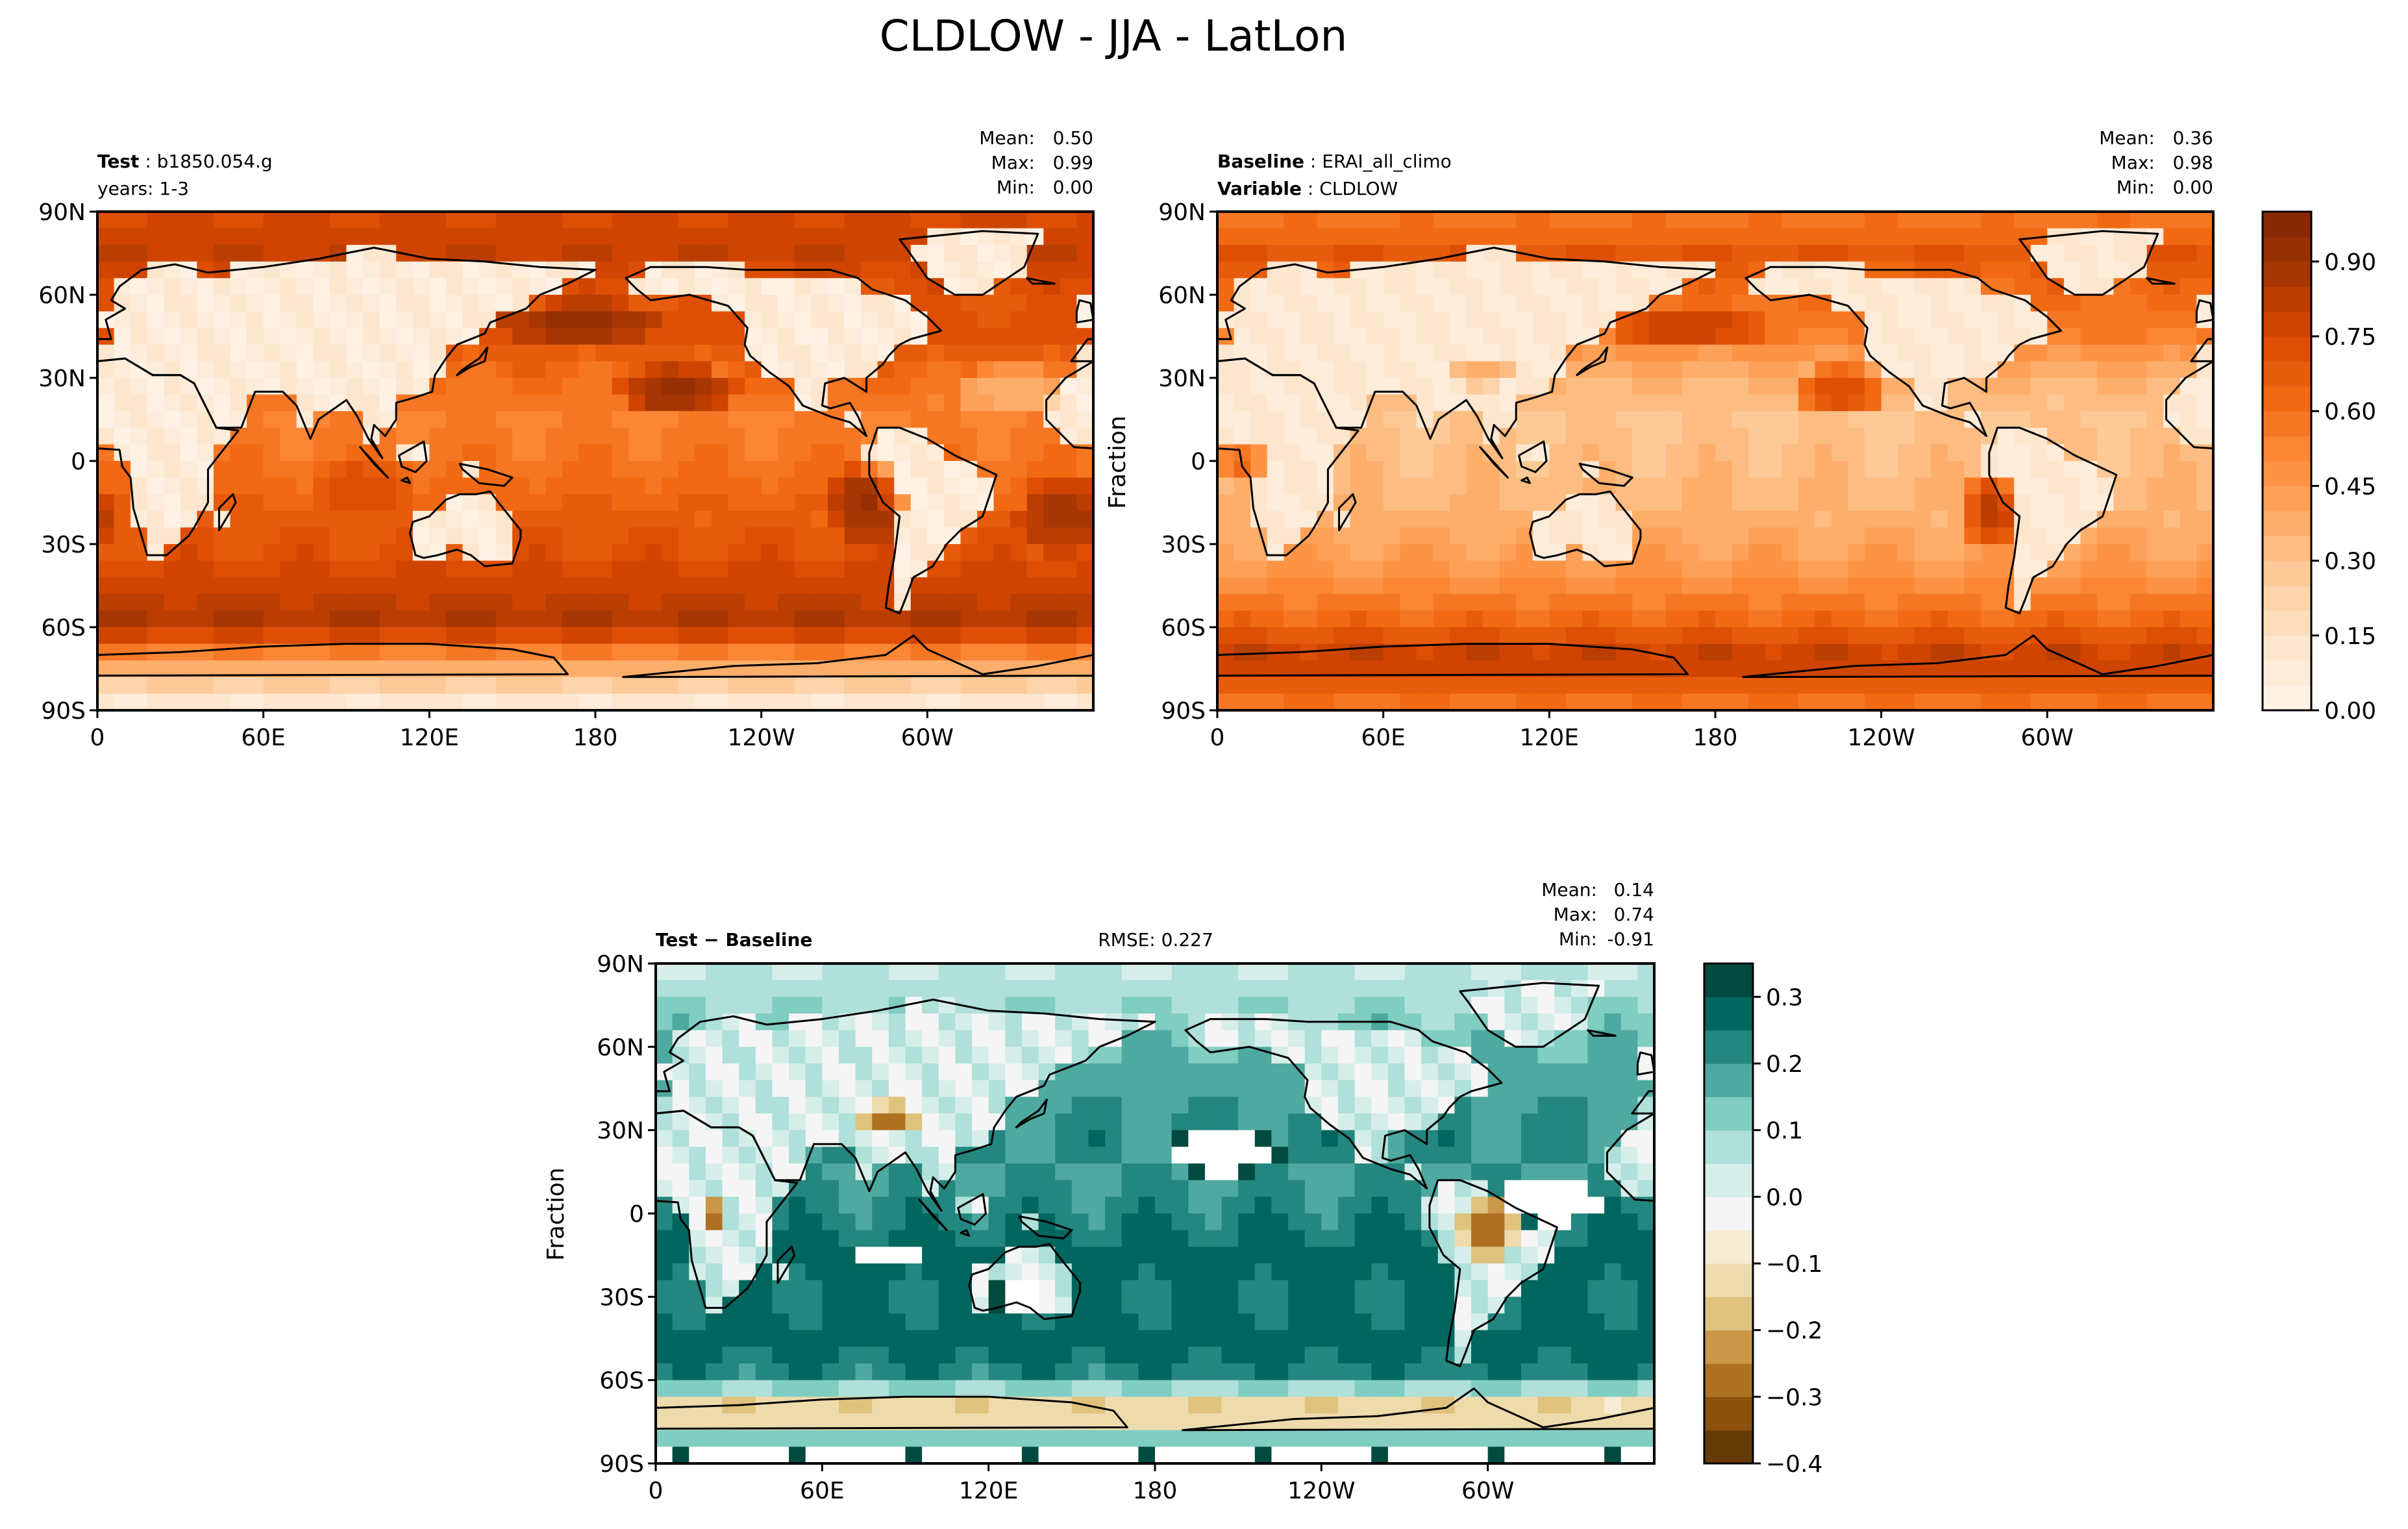  I want to click on y-tick-label: 60S, so click(1183, 628).